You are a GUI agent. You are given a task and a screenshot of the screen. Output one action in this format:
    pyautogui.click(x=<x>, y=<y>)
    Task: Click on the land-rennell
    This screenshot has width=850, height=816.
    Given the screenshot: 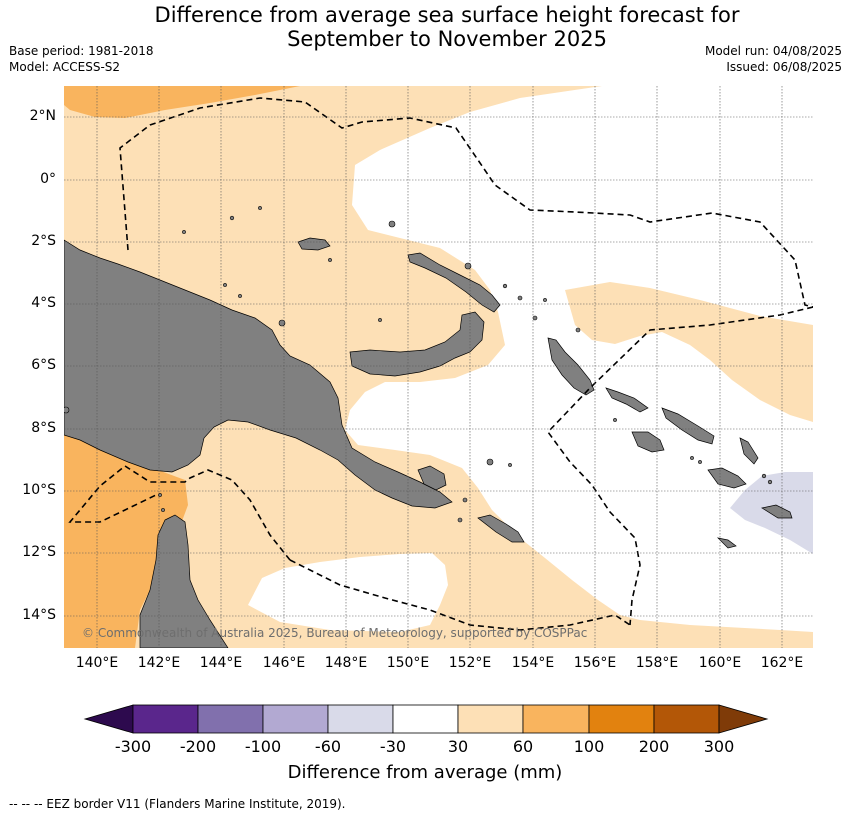 What is the action you would take?
    pyautogui.click(x=726, y=543)
    